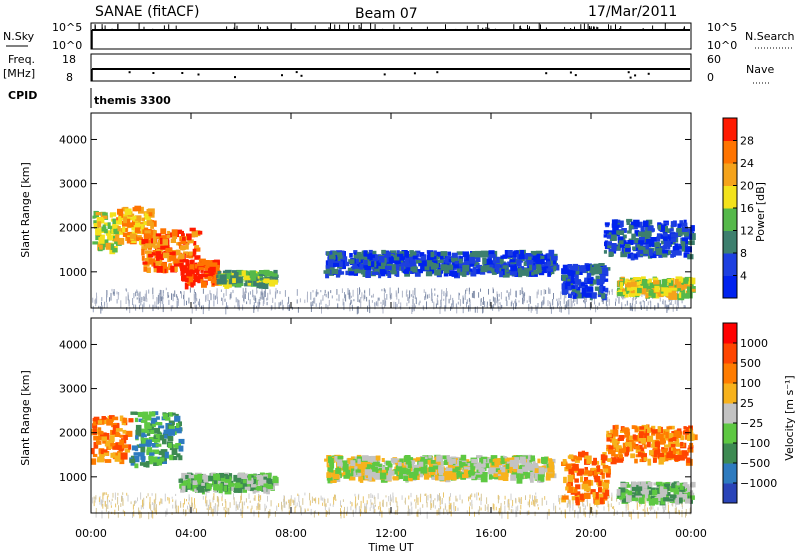  What do you see at coordinates (747, 208) in the screenshot?
I see `power-cbar-label-3: 16` at bounding box center [747, 208].